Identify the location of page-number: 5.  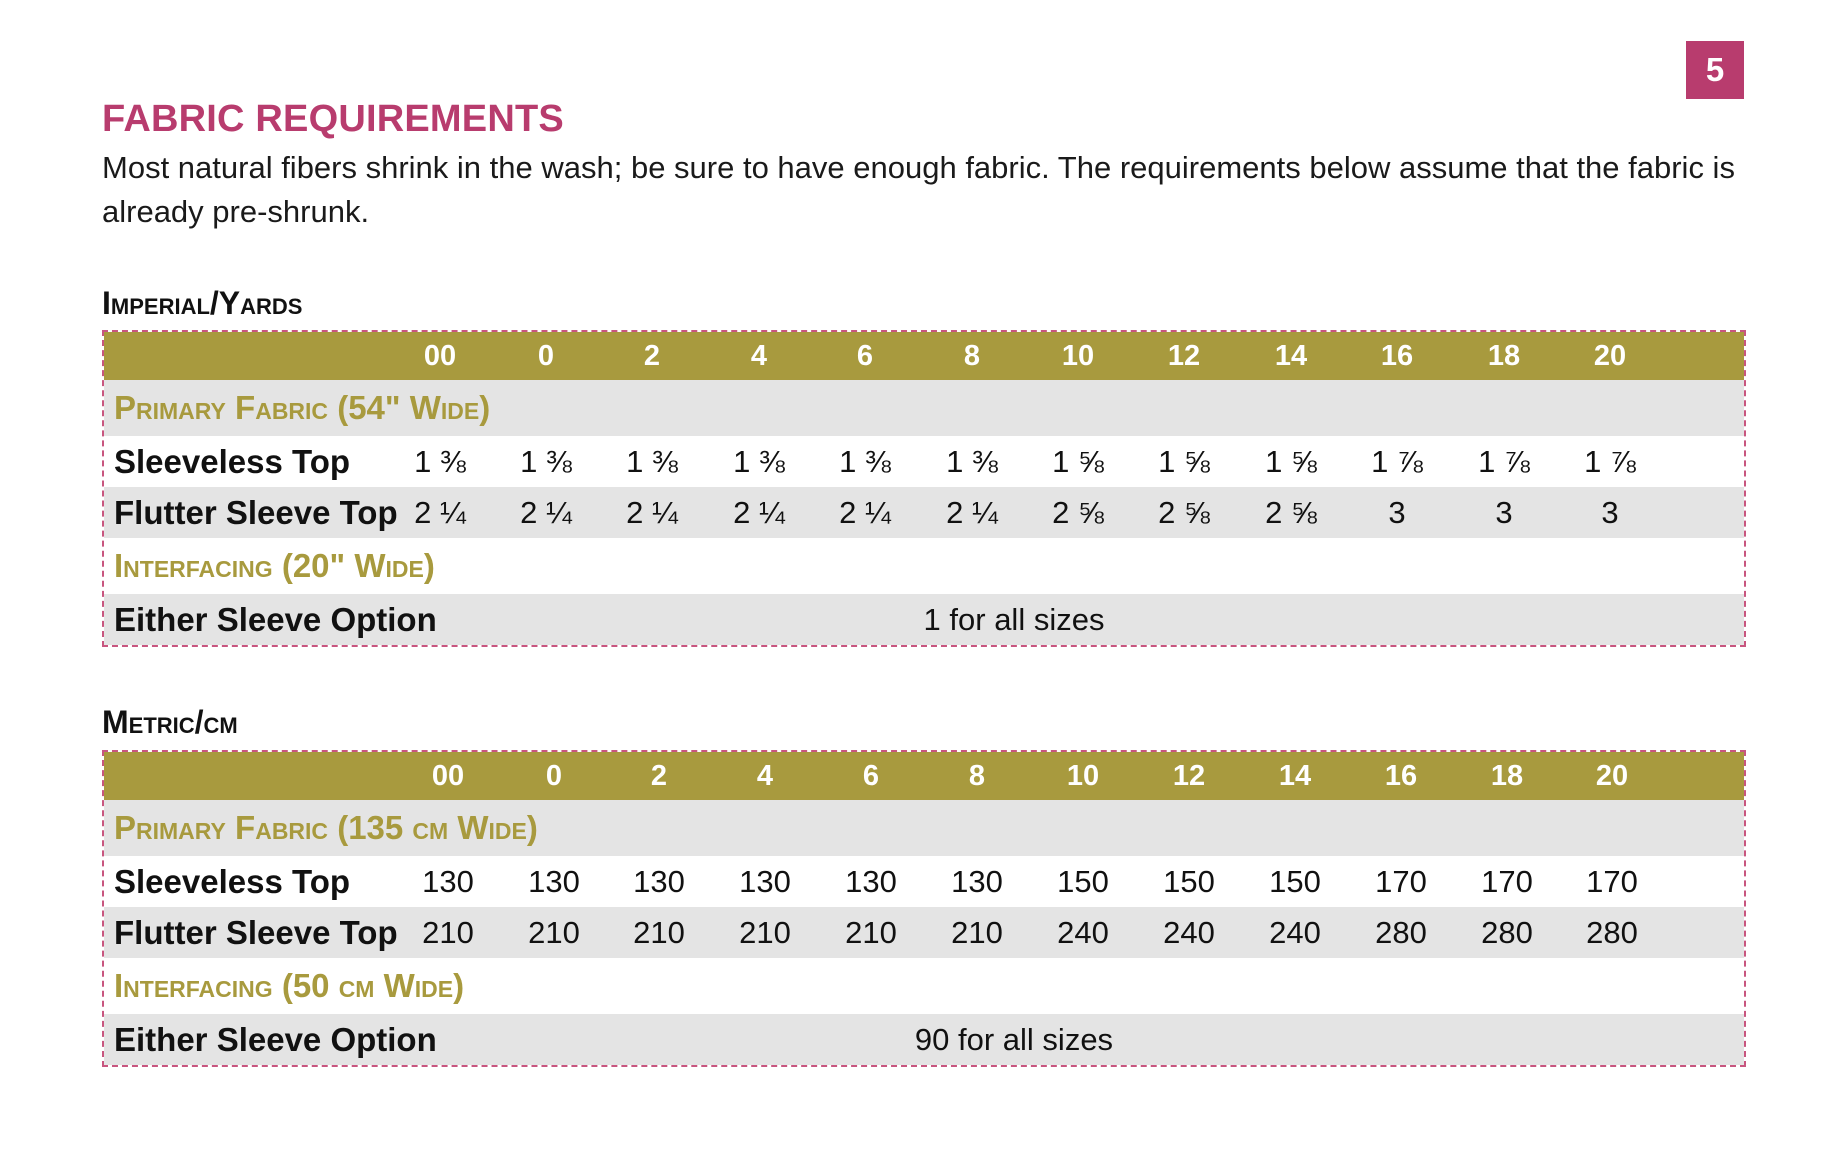
(1715, 69).